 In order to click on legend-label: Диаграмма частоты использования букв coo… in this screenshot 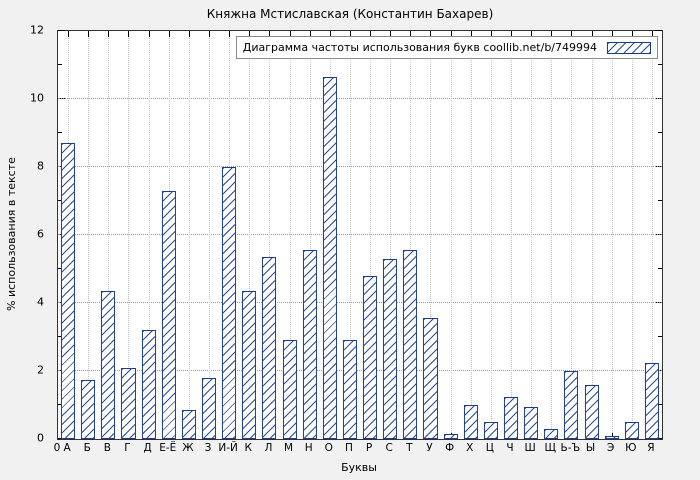, I will do `click(419, 47)`.